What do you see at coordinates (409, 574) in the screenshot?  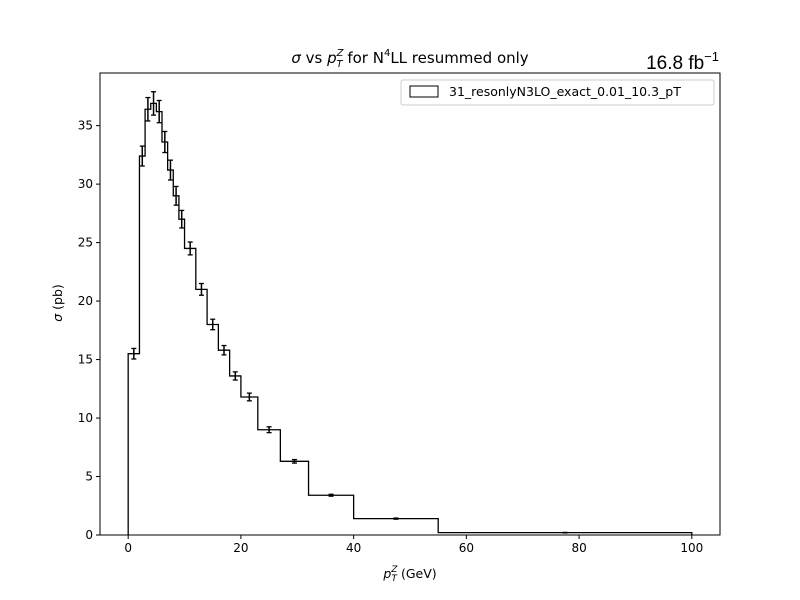 I see `x-axis-label: pZ T (GeV)` at bounding box center [409, 574].